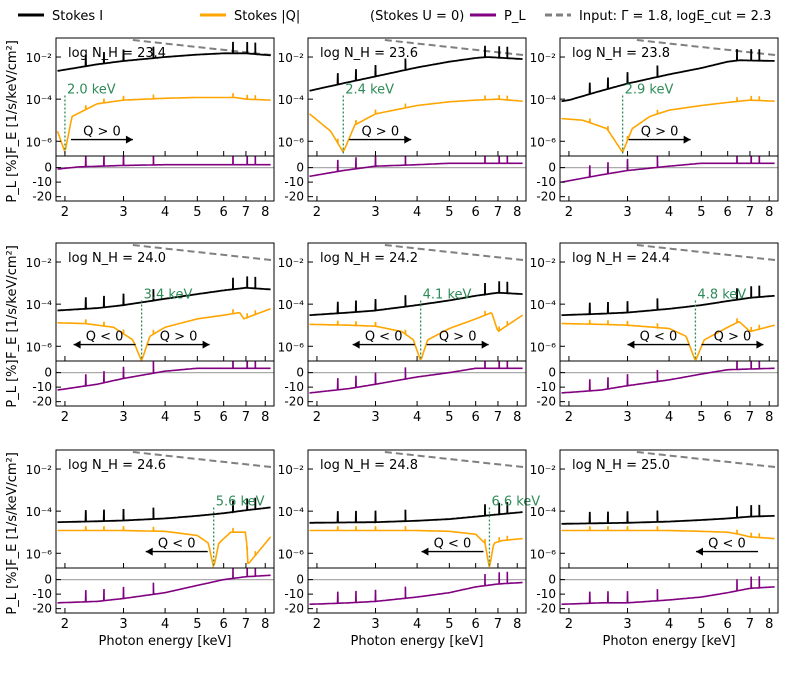  Describe the element at coordinates (197, 624) in the screenshot. I see `x-tick-label: 5` at that location.